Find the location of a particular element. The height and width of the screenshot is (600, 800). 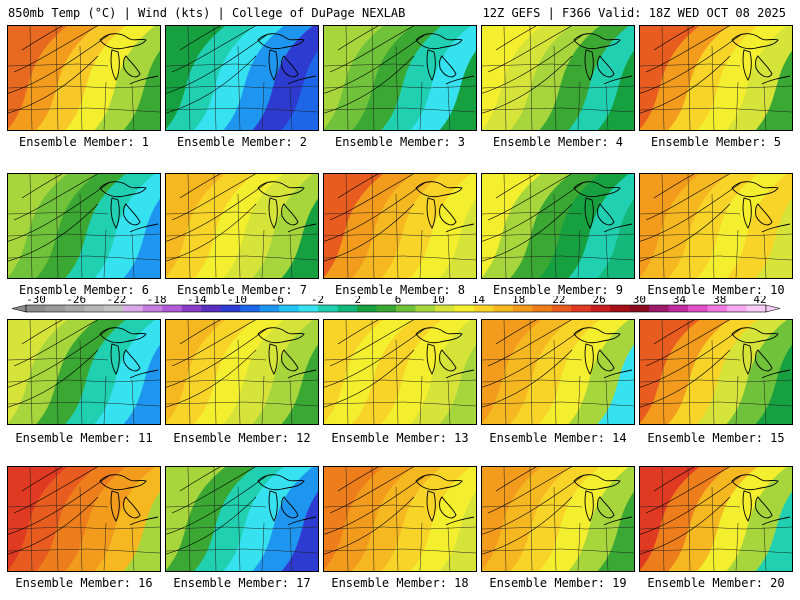

colorbar-tick-label: -30 is located at coordinates (36, 301).